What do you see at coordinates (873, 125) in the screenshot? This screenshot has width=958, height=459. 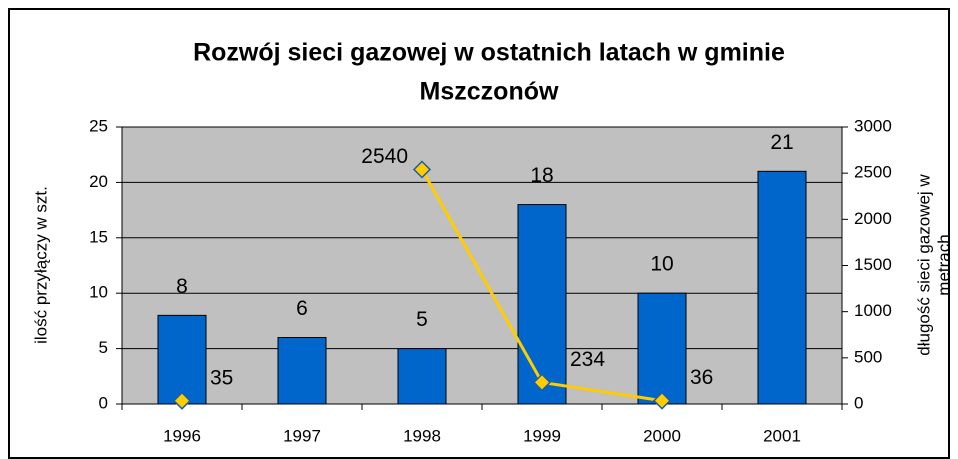 I see `y2-tick-label: 3000` at bounding box center [873, 125].